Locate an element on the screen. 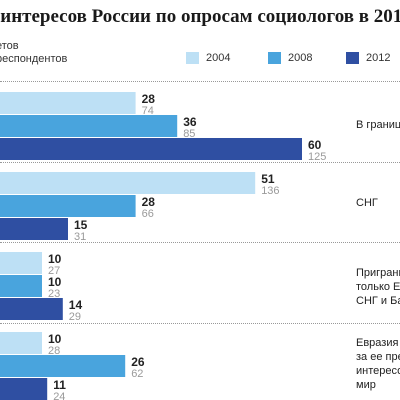  category-label: Евразия и за ее пред интересов мир is located at coordinates (378, 364).